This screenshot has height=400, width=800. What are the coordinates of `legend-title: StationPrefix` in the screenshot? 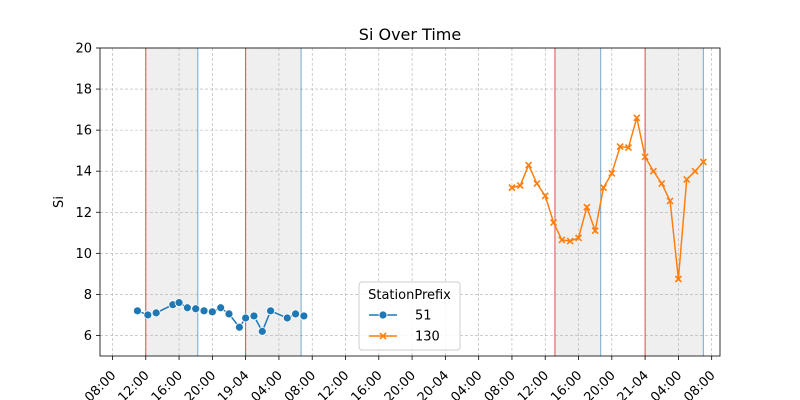 It's located at (409, 295).